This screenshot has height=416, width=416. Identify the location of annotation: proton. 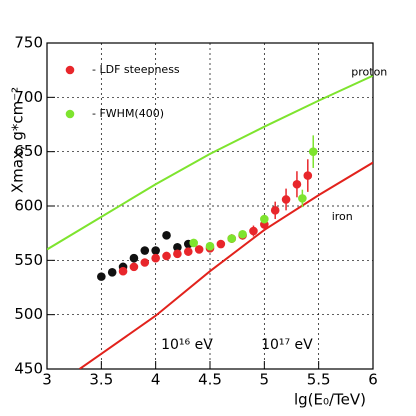
(369, 71).